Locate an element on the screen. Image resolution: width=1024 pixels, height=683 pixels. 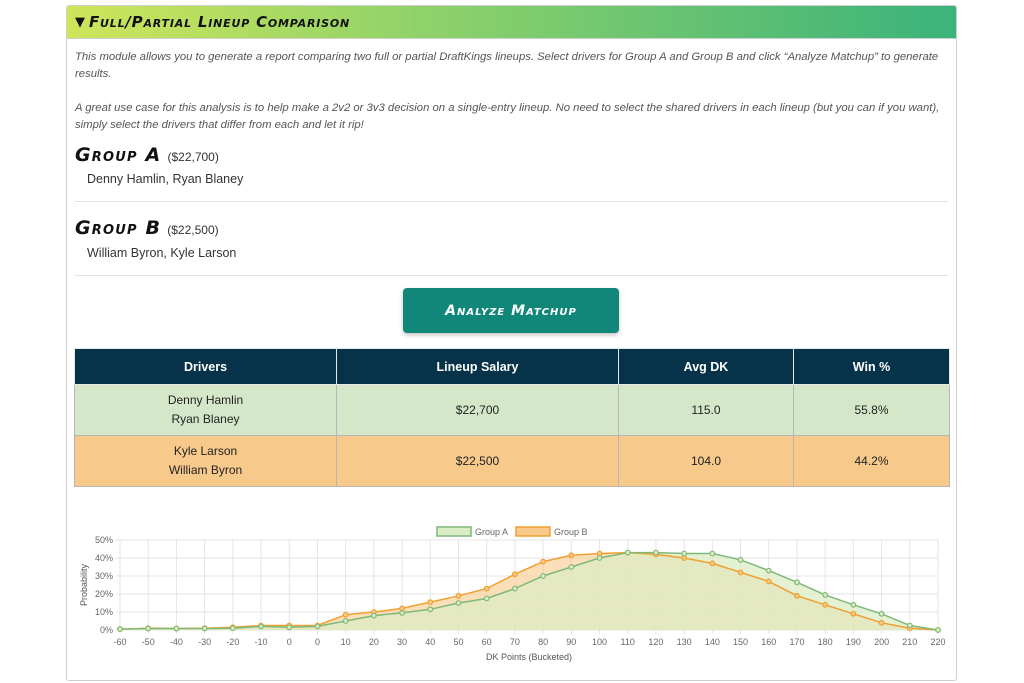
header-lineup-salary: Lineup Salary is located at coordinates (477, 366).